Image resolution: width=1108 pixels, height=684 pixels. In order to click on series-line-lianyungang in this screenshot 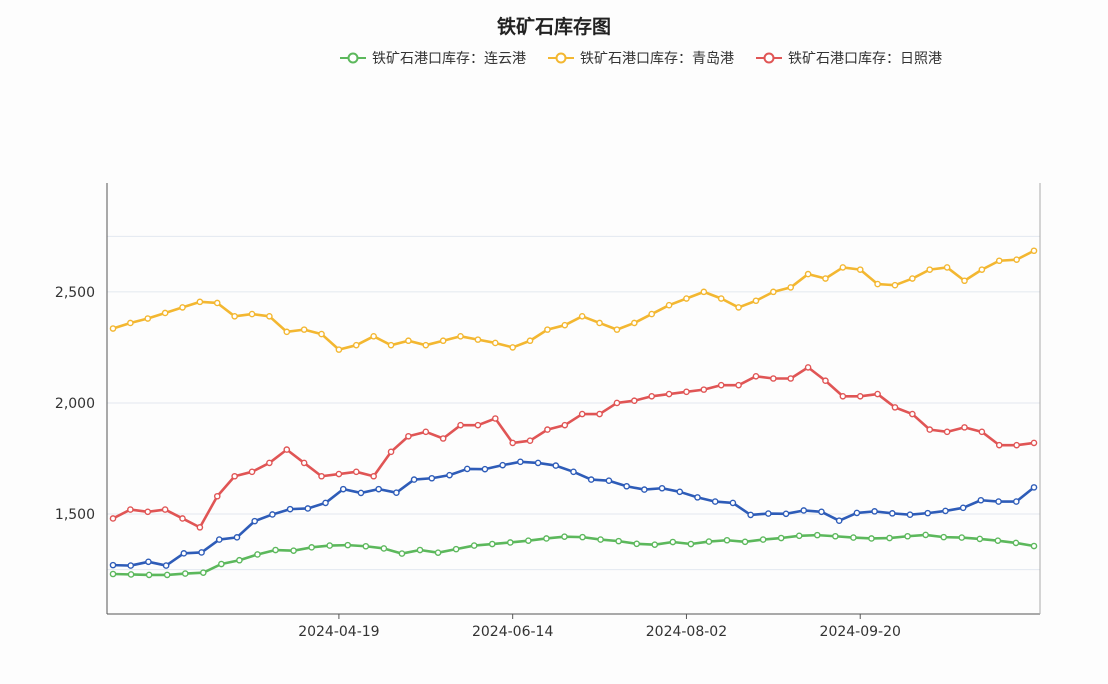, I will do `click(573, 555)`.